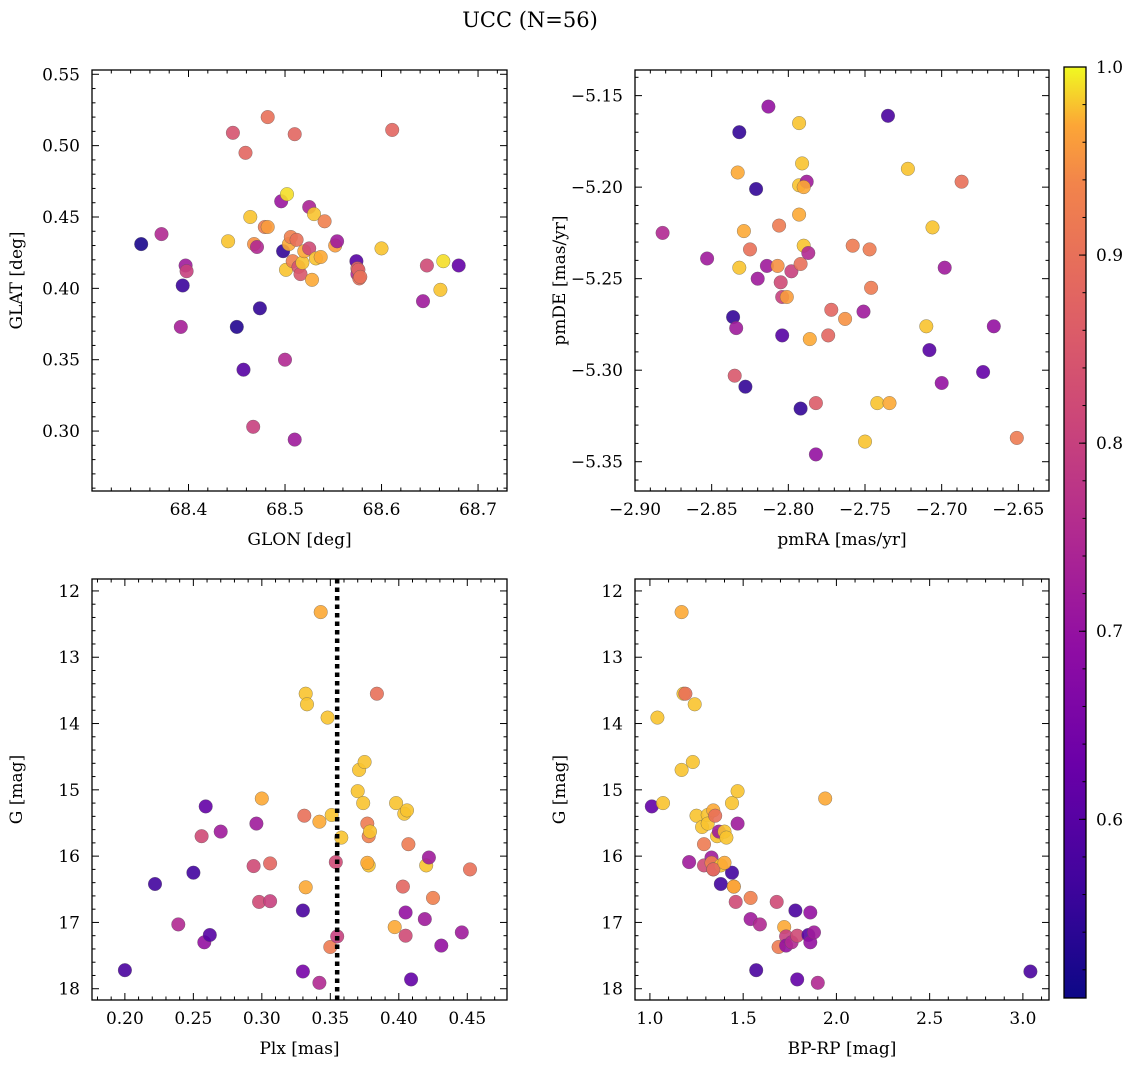 Image resolution: width=1136 pixels, height=1067 pixels. I want to click on colorbar-tick-label: 0.8, so click(1109, 444).